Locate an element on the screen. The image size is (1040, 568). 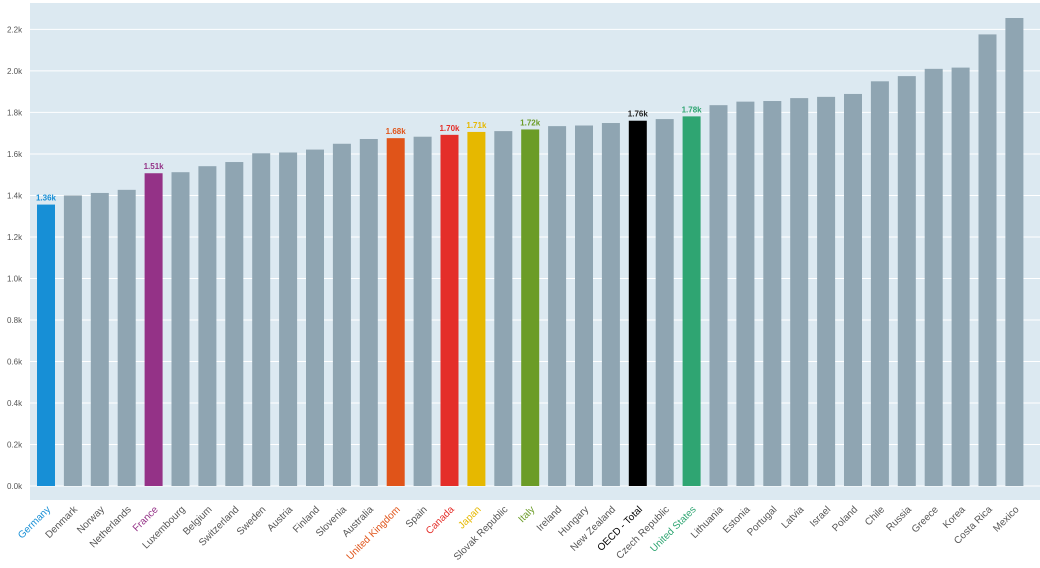
bar-denmark is located at coordinates (72, 340).